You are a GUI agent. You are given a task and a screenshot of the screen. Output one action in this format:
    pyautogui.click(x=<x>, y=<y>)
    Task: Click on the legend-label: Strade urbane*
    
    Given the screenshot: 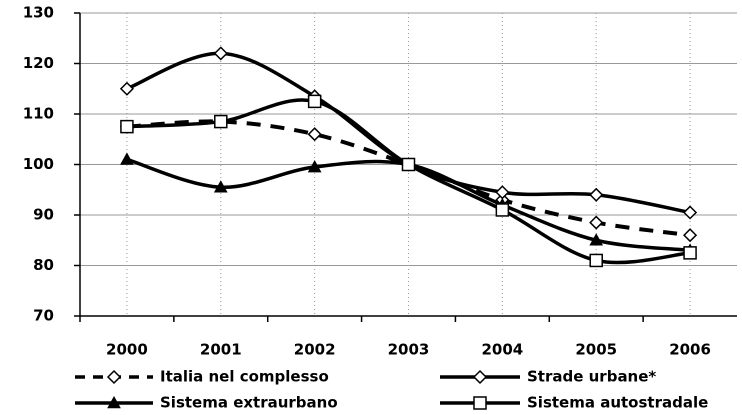 What is the action you would take?
    pyautogui.click(x=591, y=377)
    